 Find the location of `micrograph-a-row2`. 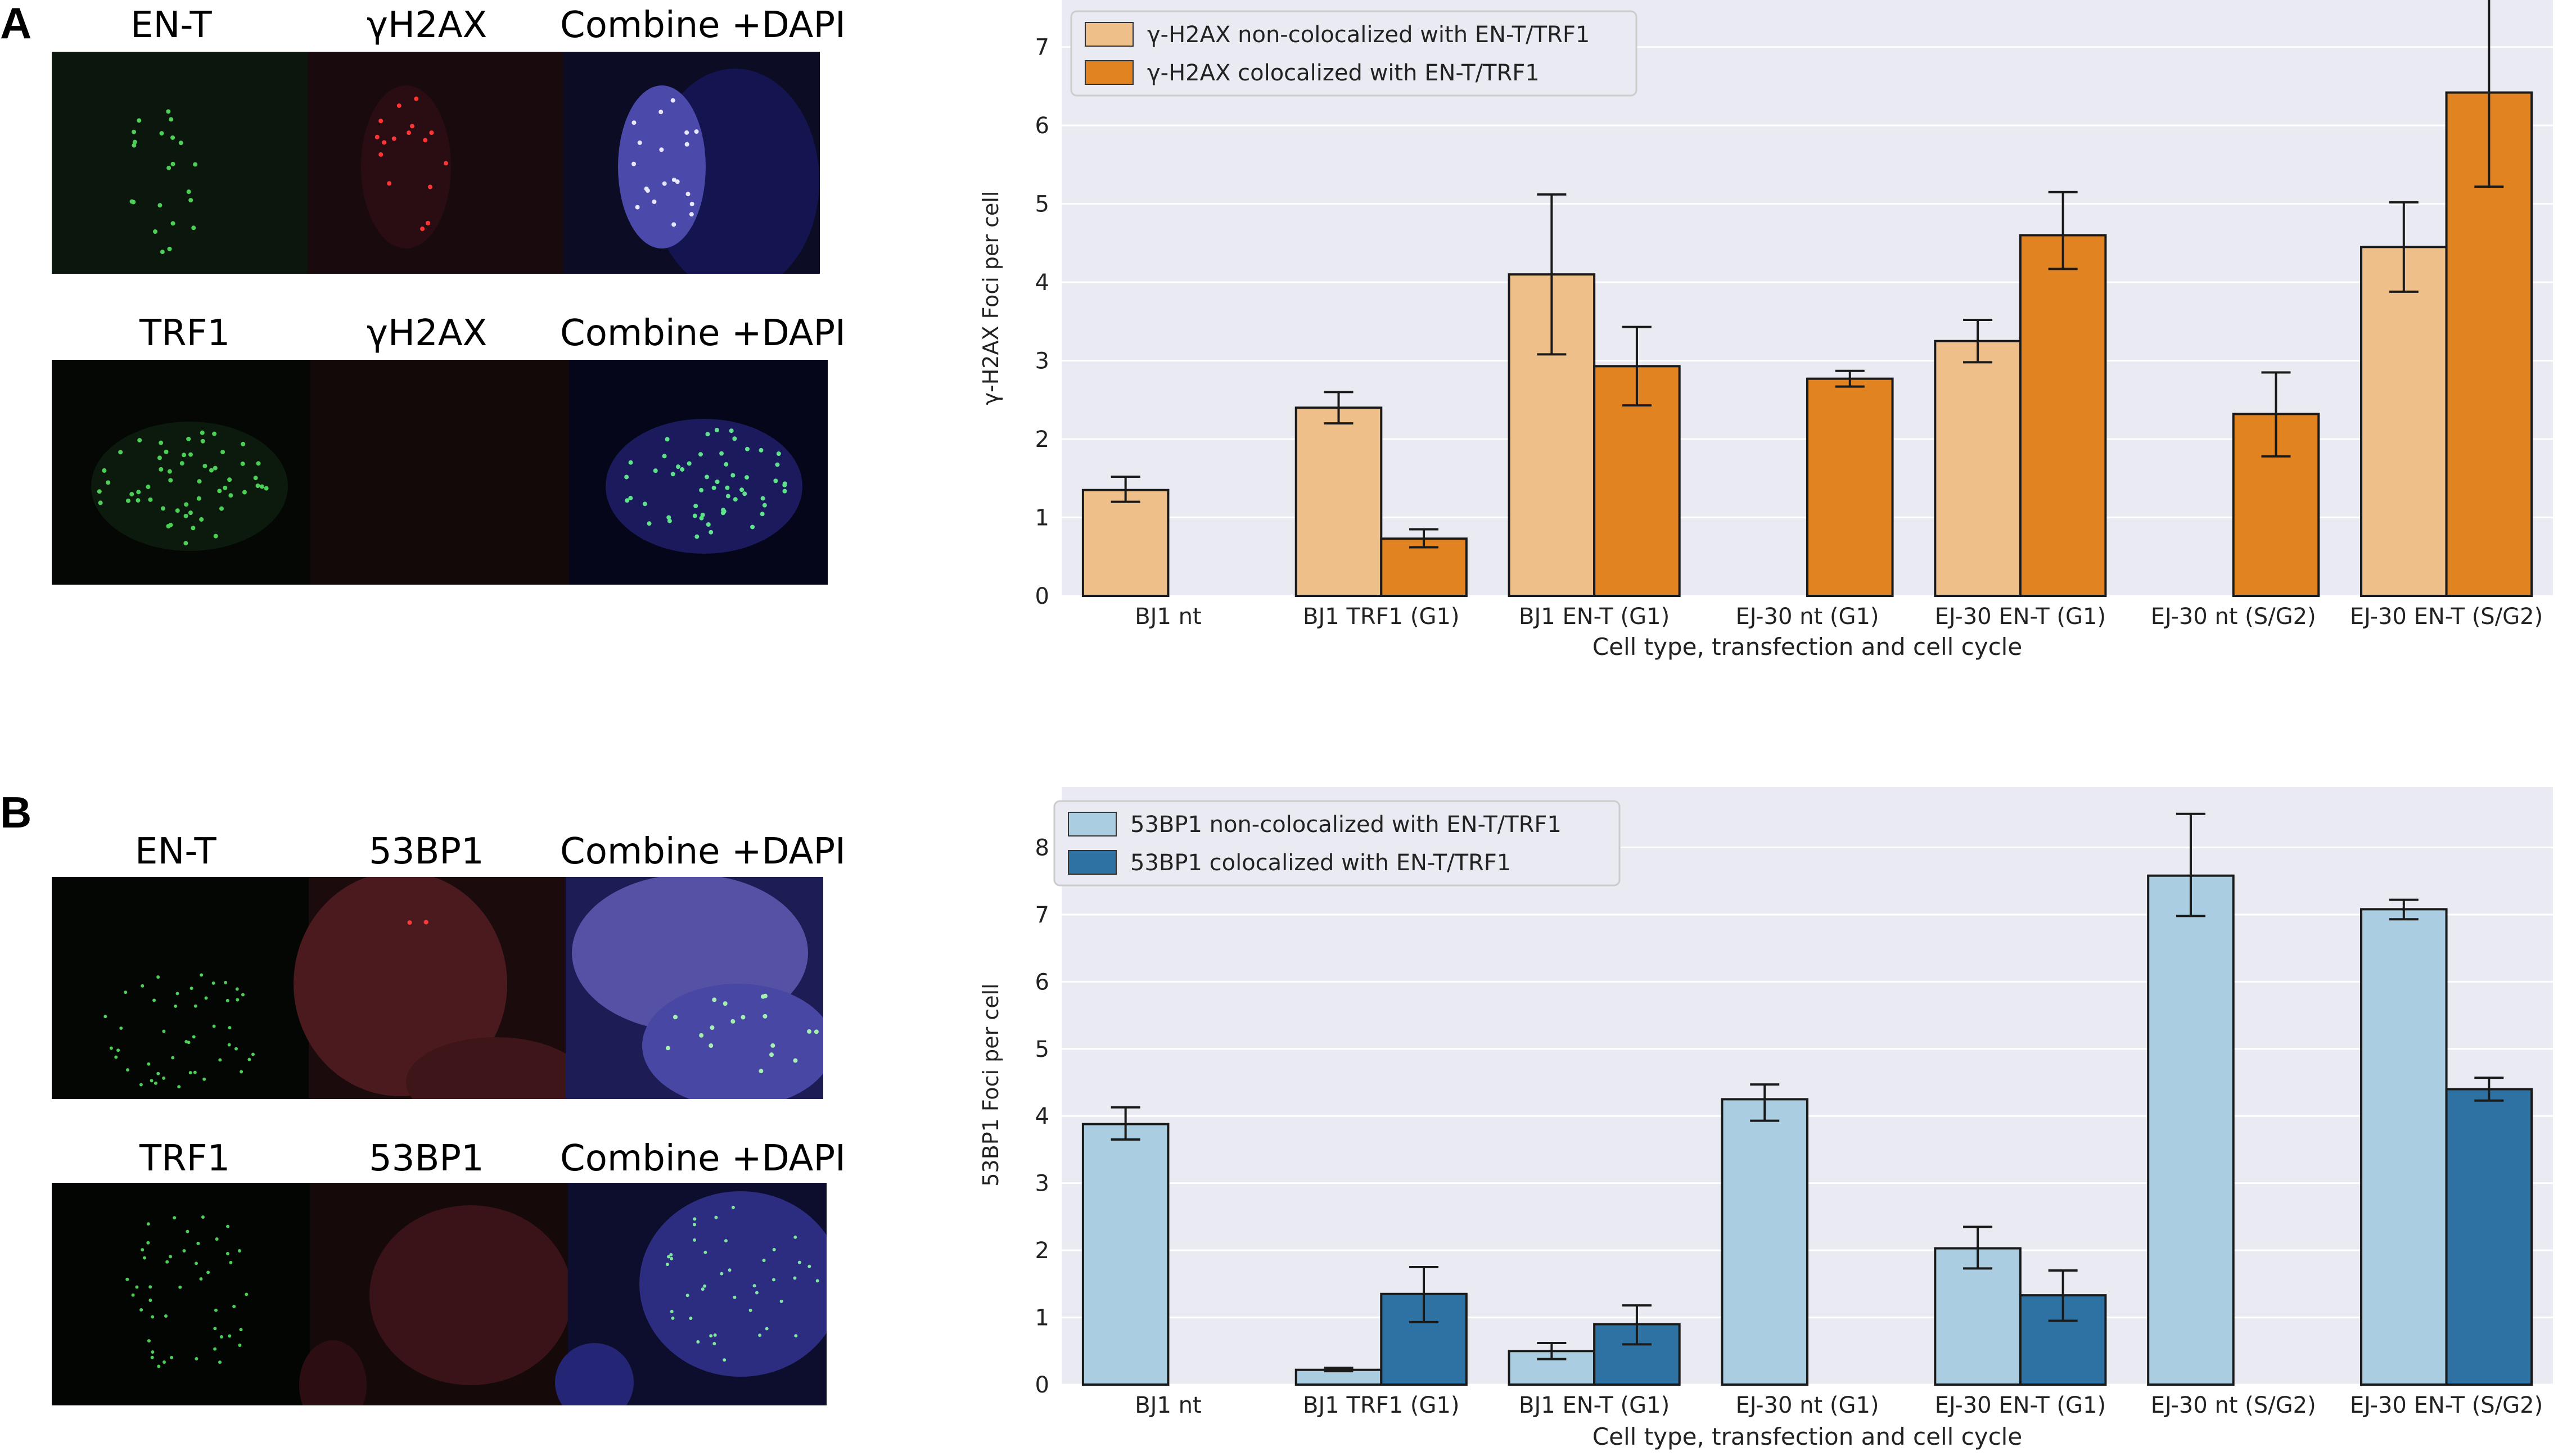

micrograph-a-row2 is located at coordinates (440, 472).